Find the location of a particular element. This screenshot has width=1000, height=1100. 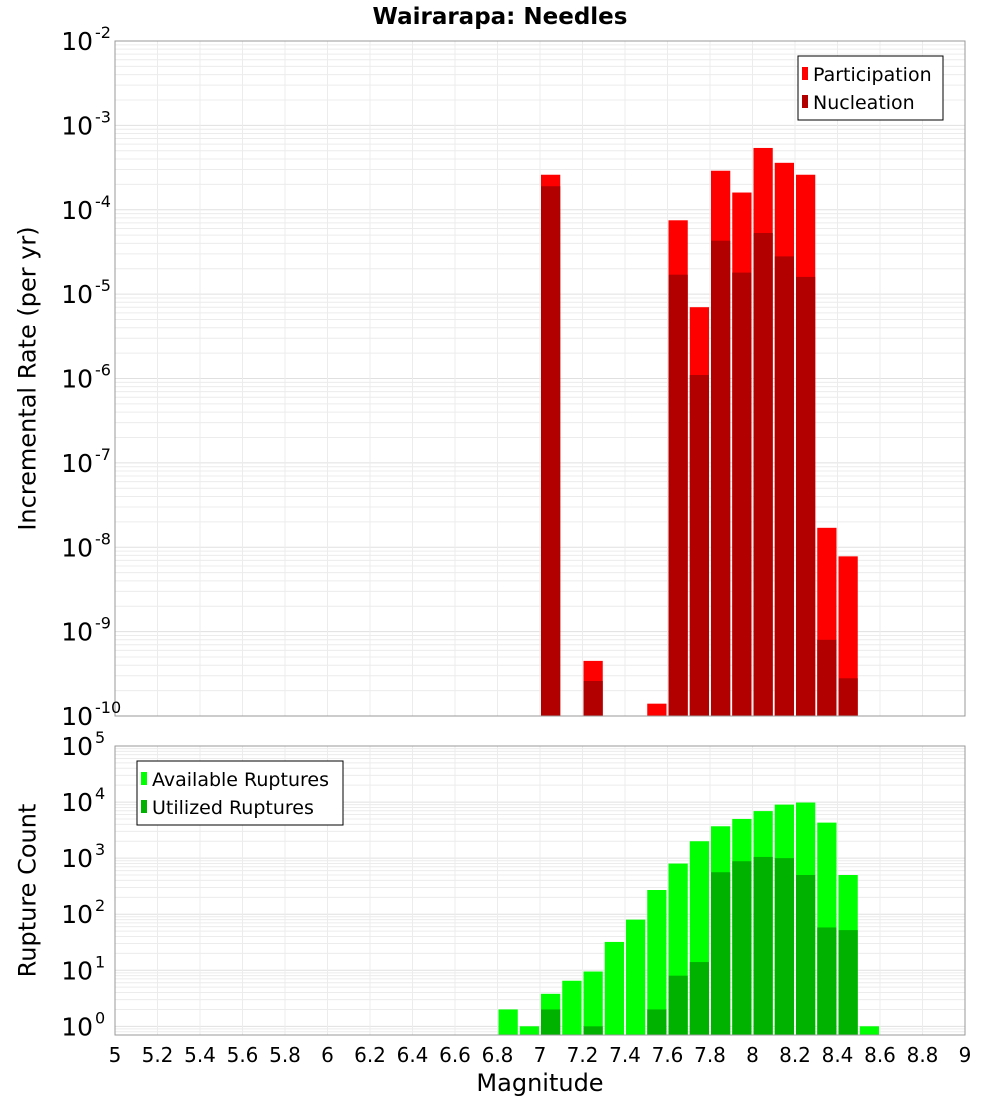

y-tick-exponent: 4 is located at coordinates (100, 793).